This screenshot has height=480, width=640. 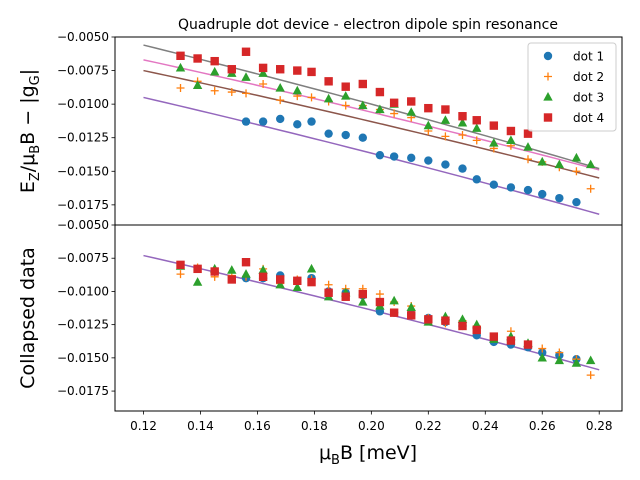 What do you see at coordinates (542, 426) in the screenshot?
I see `x-tick-label: 0.26` at bounding box center [542, 426].